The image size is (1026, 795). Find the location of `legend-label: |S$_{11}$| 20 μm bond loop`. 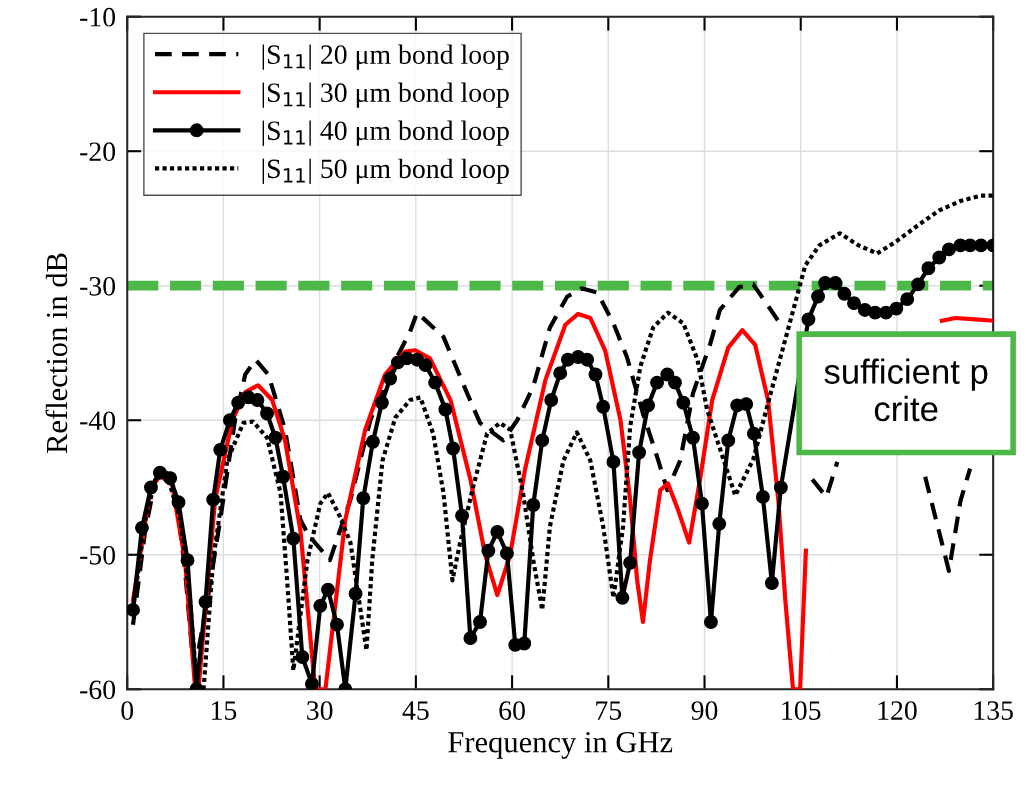

legend-label: |S$_{11}$| 20 μm bond loop is located at coordinates (385, 57).